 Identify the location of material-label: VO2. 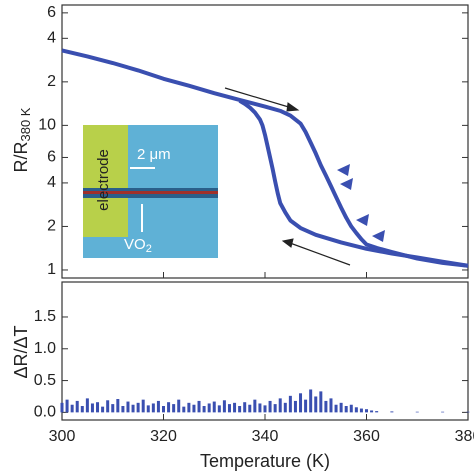
(138, 245).